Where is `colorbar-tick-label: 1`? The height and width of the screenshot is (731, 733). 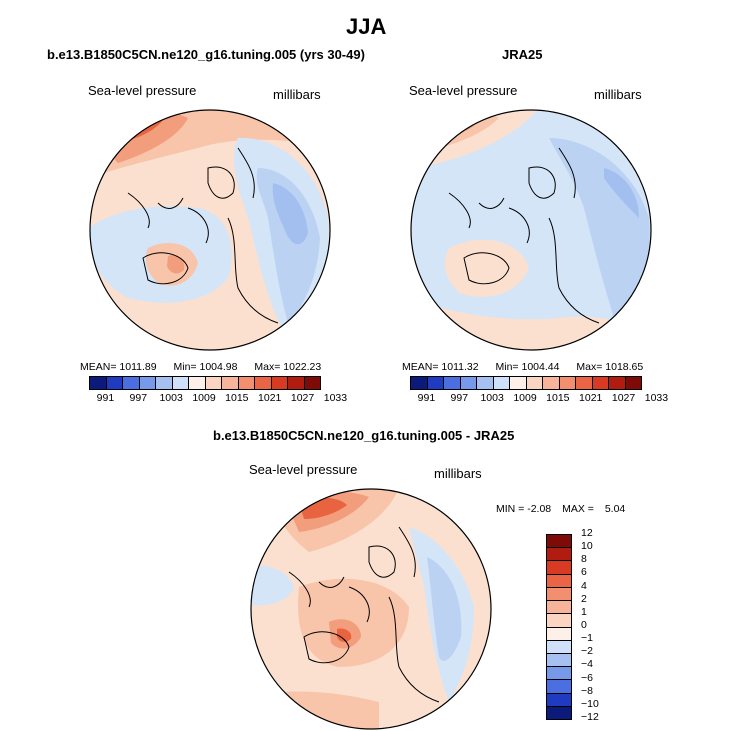
colorbar-tick-label: 1 is located at coordinates (584, 611).